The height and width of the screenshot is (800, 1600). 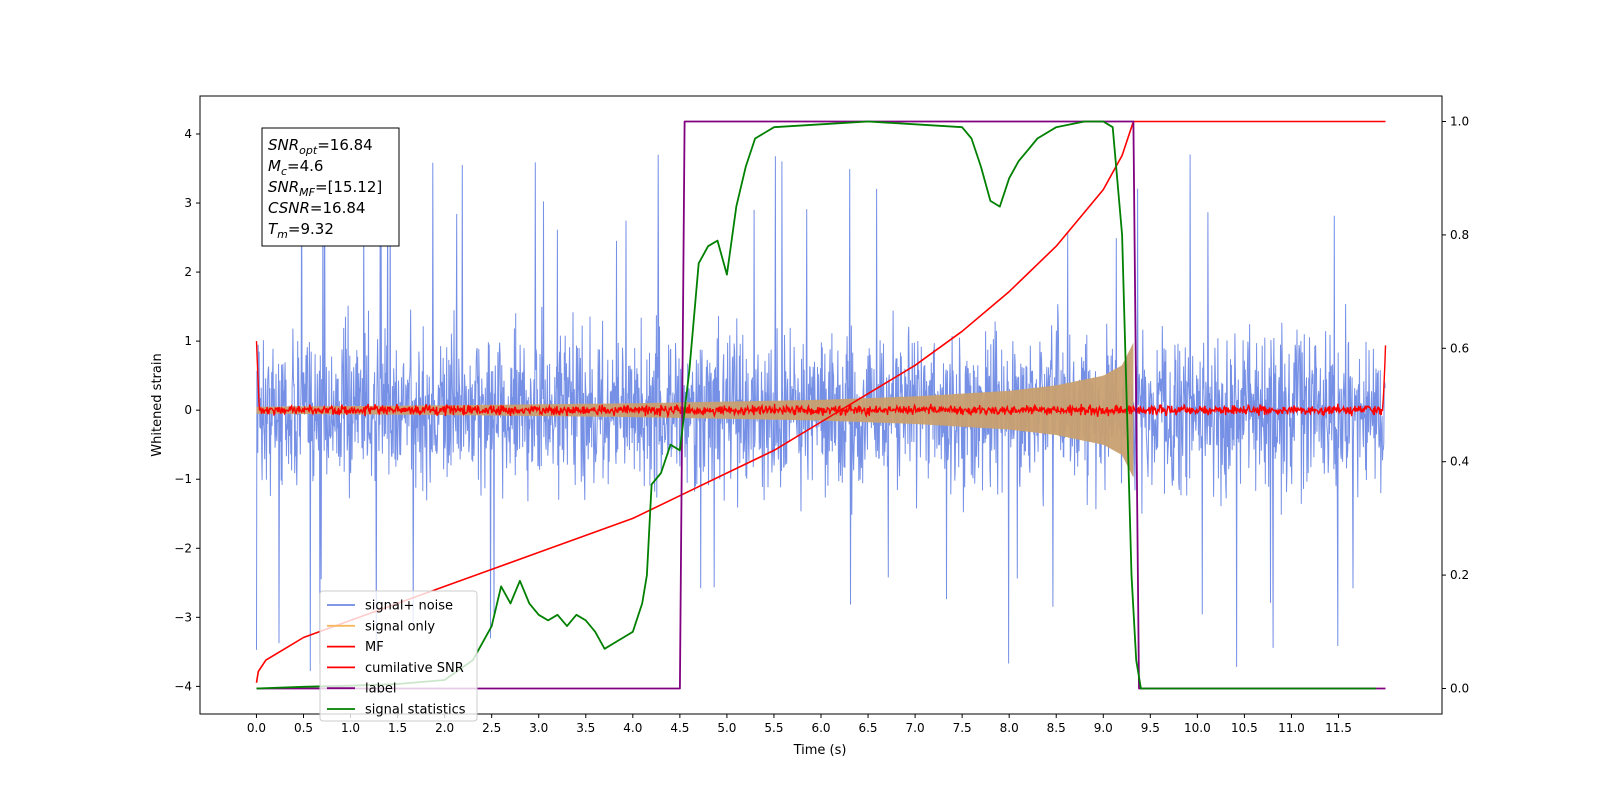 I want to click on x-tick-label: 1.0, so click(x=350, y=728).